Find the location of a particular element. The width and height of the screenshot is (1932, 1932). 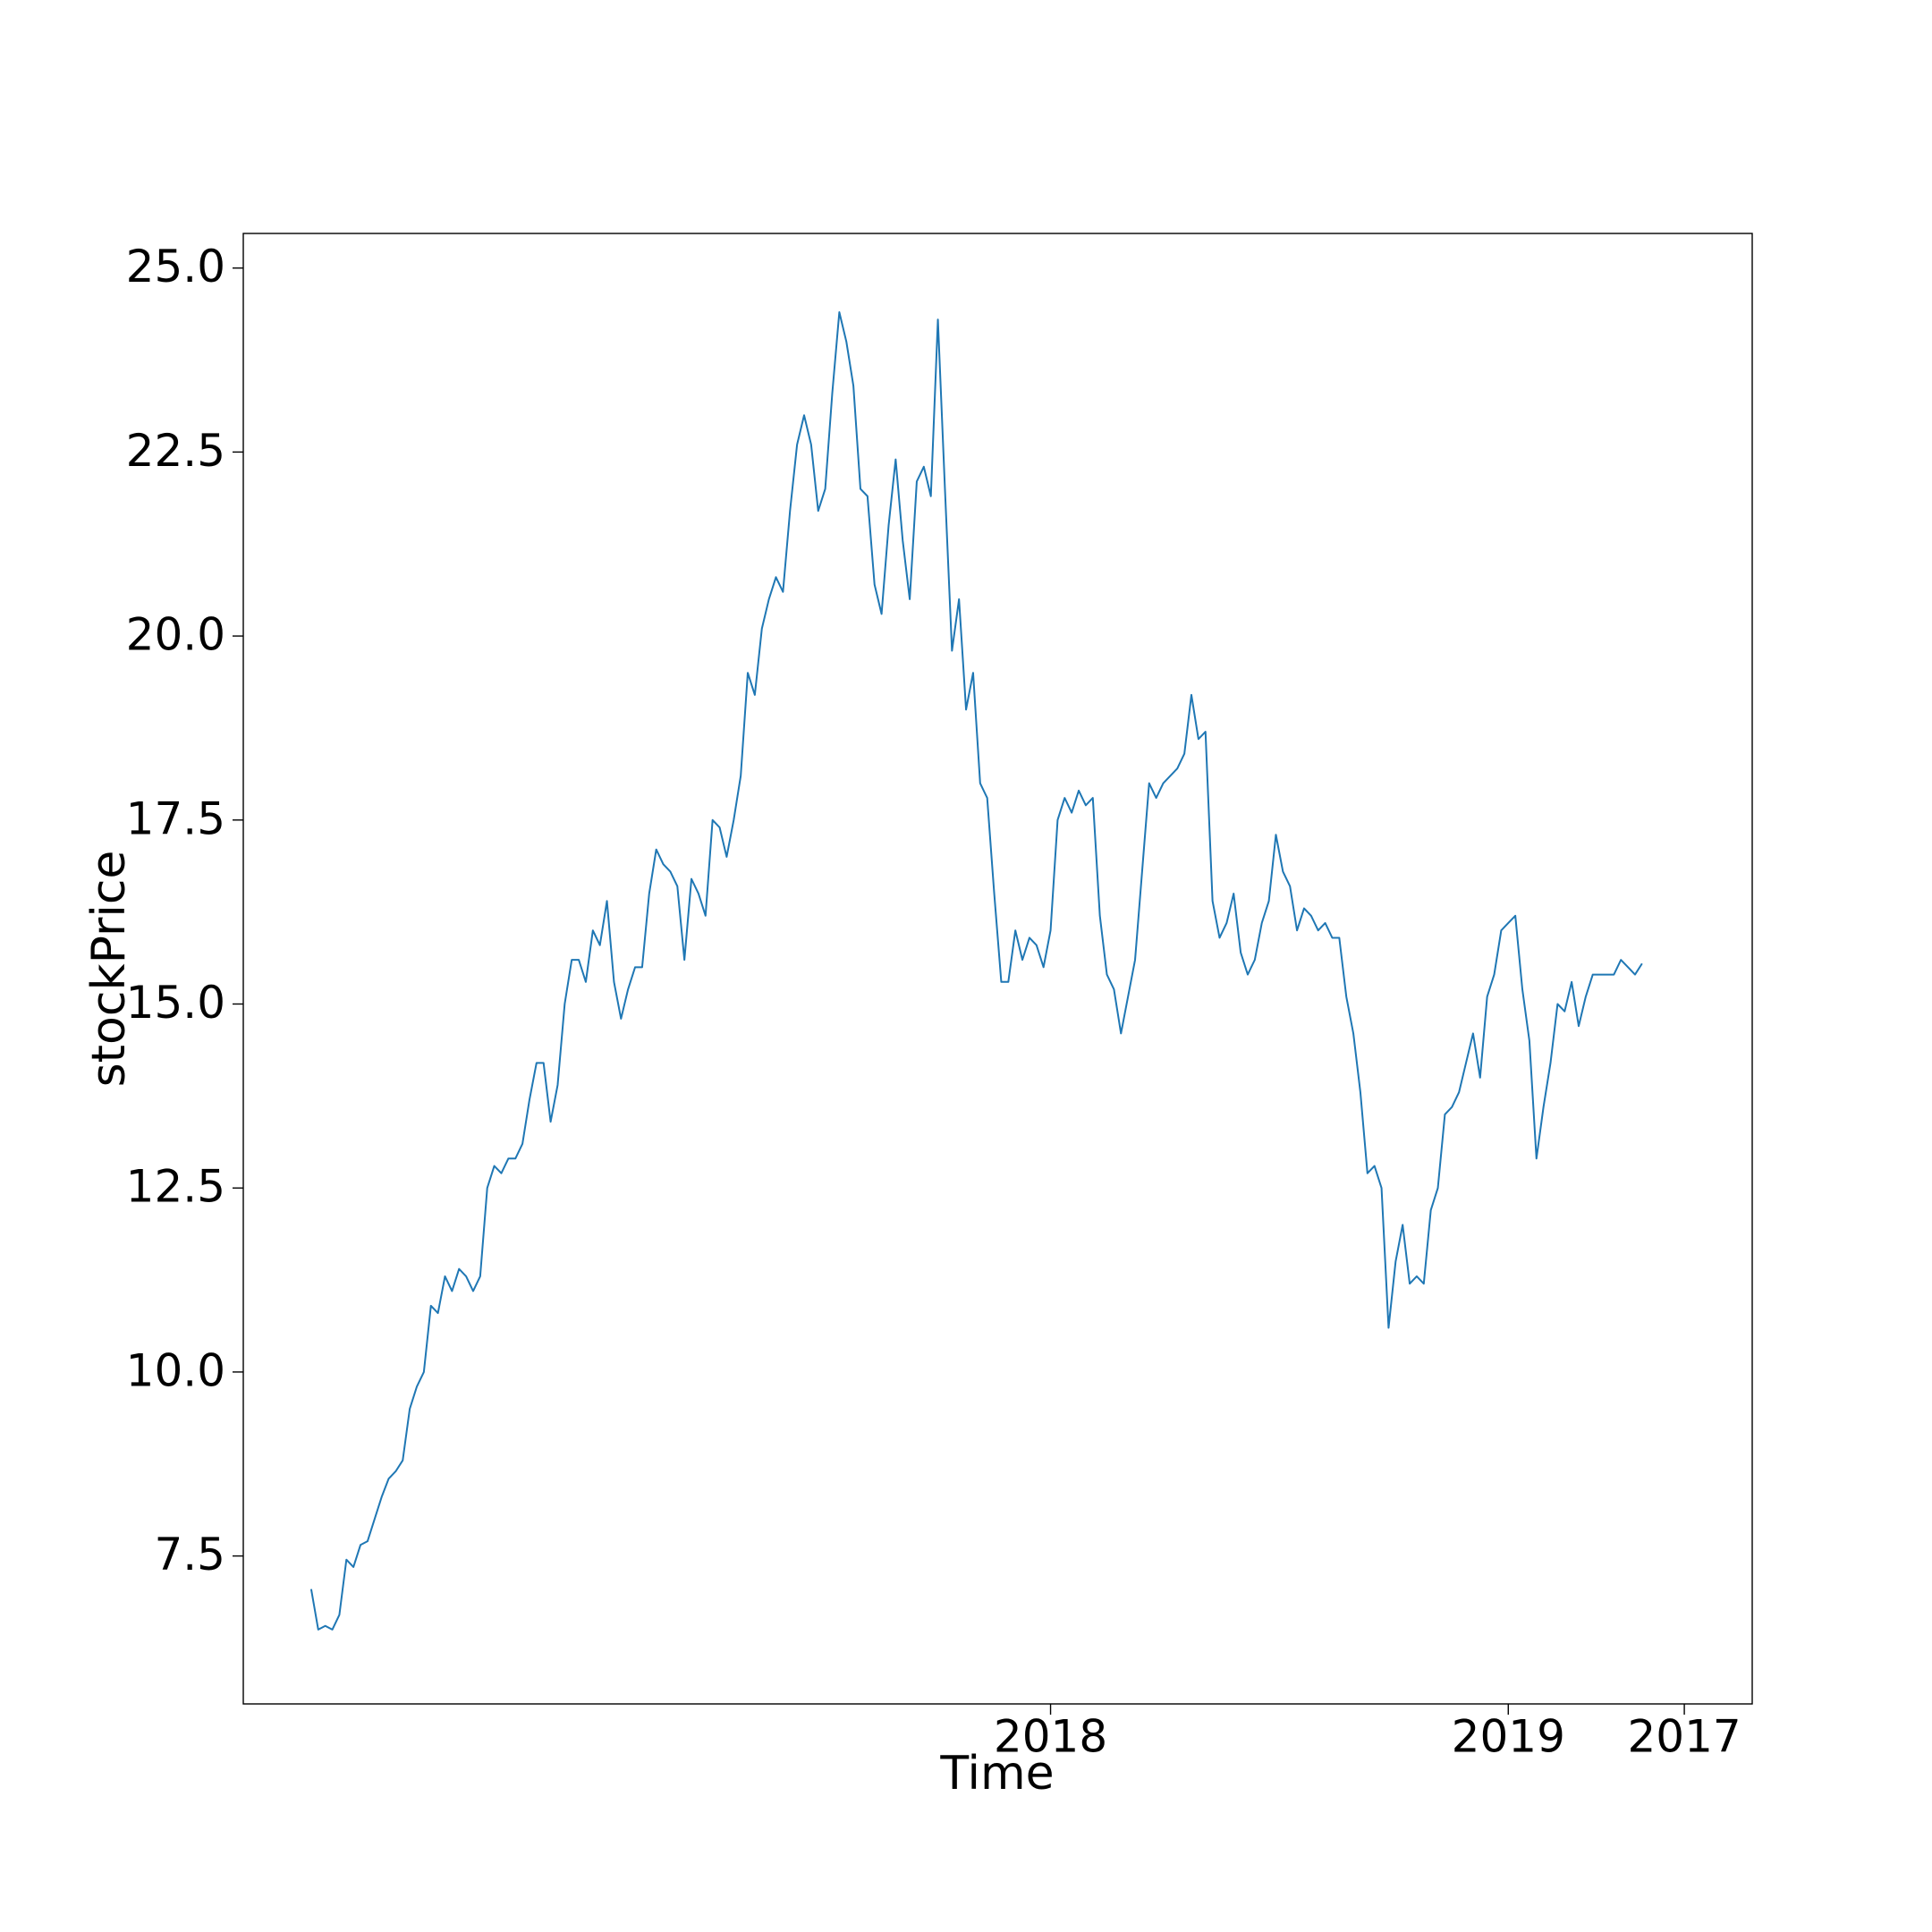

y-tick-label: 15.0 is located at coordinates (175, 1003).